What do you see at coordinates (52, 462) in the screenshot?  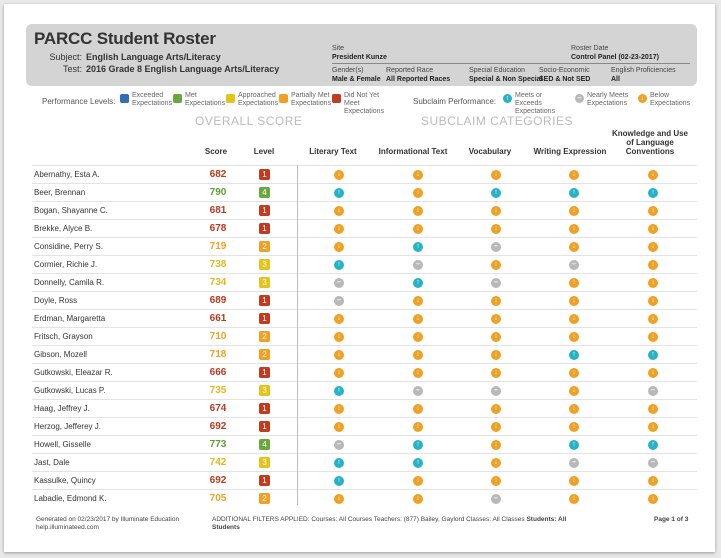 I see `student-name: Jast, Dale` at bounding box center [52, 462].